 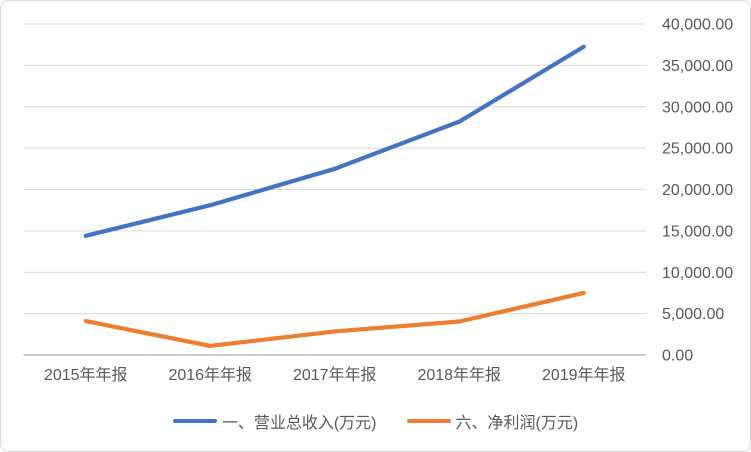 What do you see at coordinates (697, 149) in the screenshot?
I see `y-tick-label: 25,000.00` at bounding box center [697, 149].